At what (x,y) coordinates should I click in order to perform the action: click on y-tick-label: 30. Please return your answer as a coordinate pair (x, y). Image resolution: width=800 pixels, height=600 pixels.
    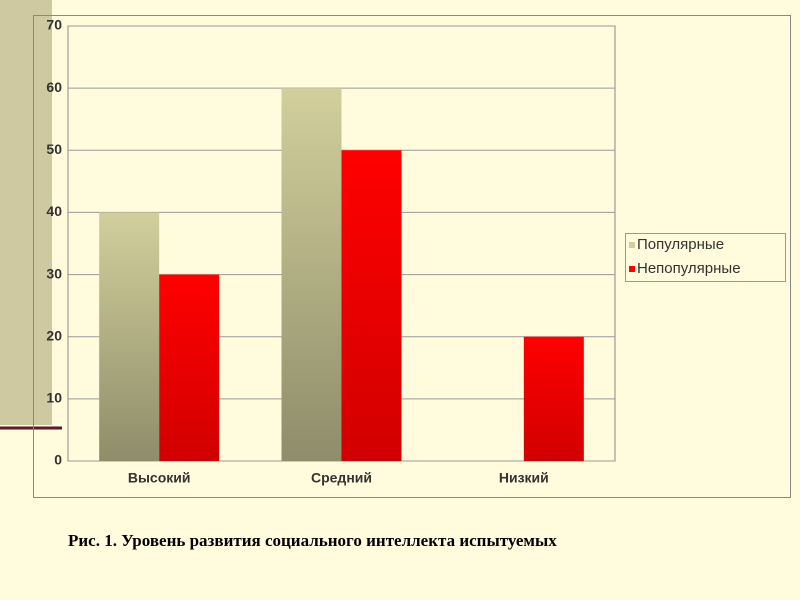
    Looking at the image, I should click on (54, 273).